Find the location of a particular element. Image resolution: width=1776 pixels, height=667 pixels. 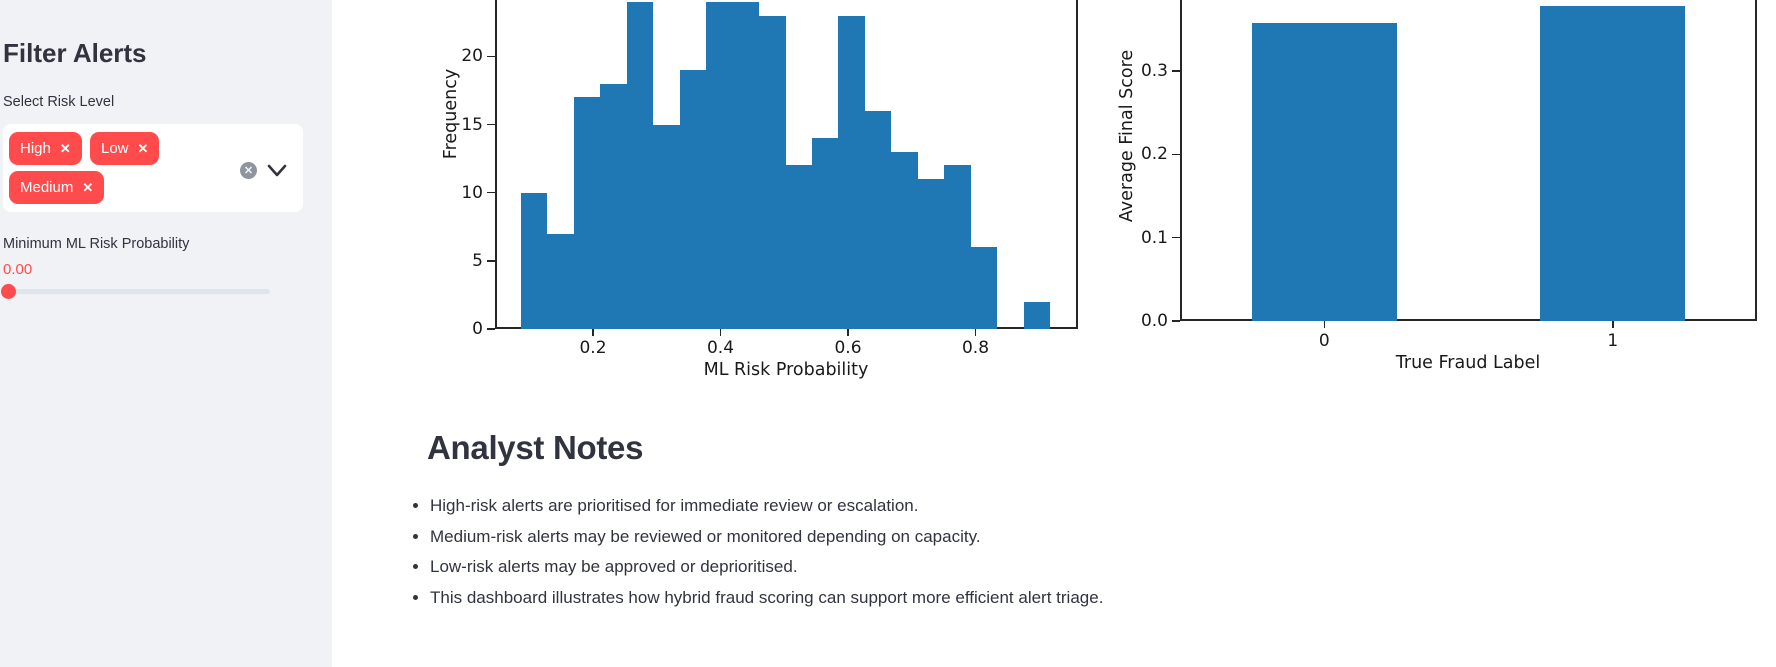

y-tick-label: 0.0 is located at coordinates (1154, 321).